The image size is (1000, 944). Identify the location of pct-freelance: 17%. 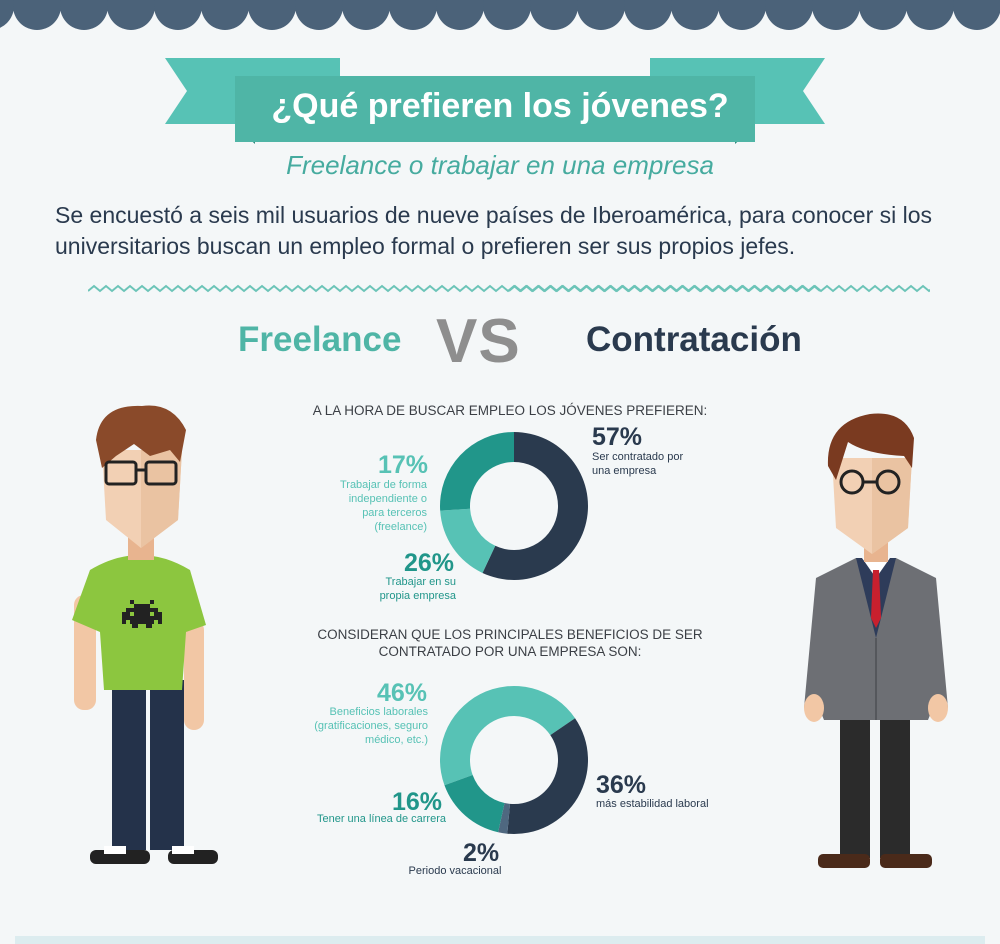
(403, 465).